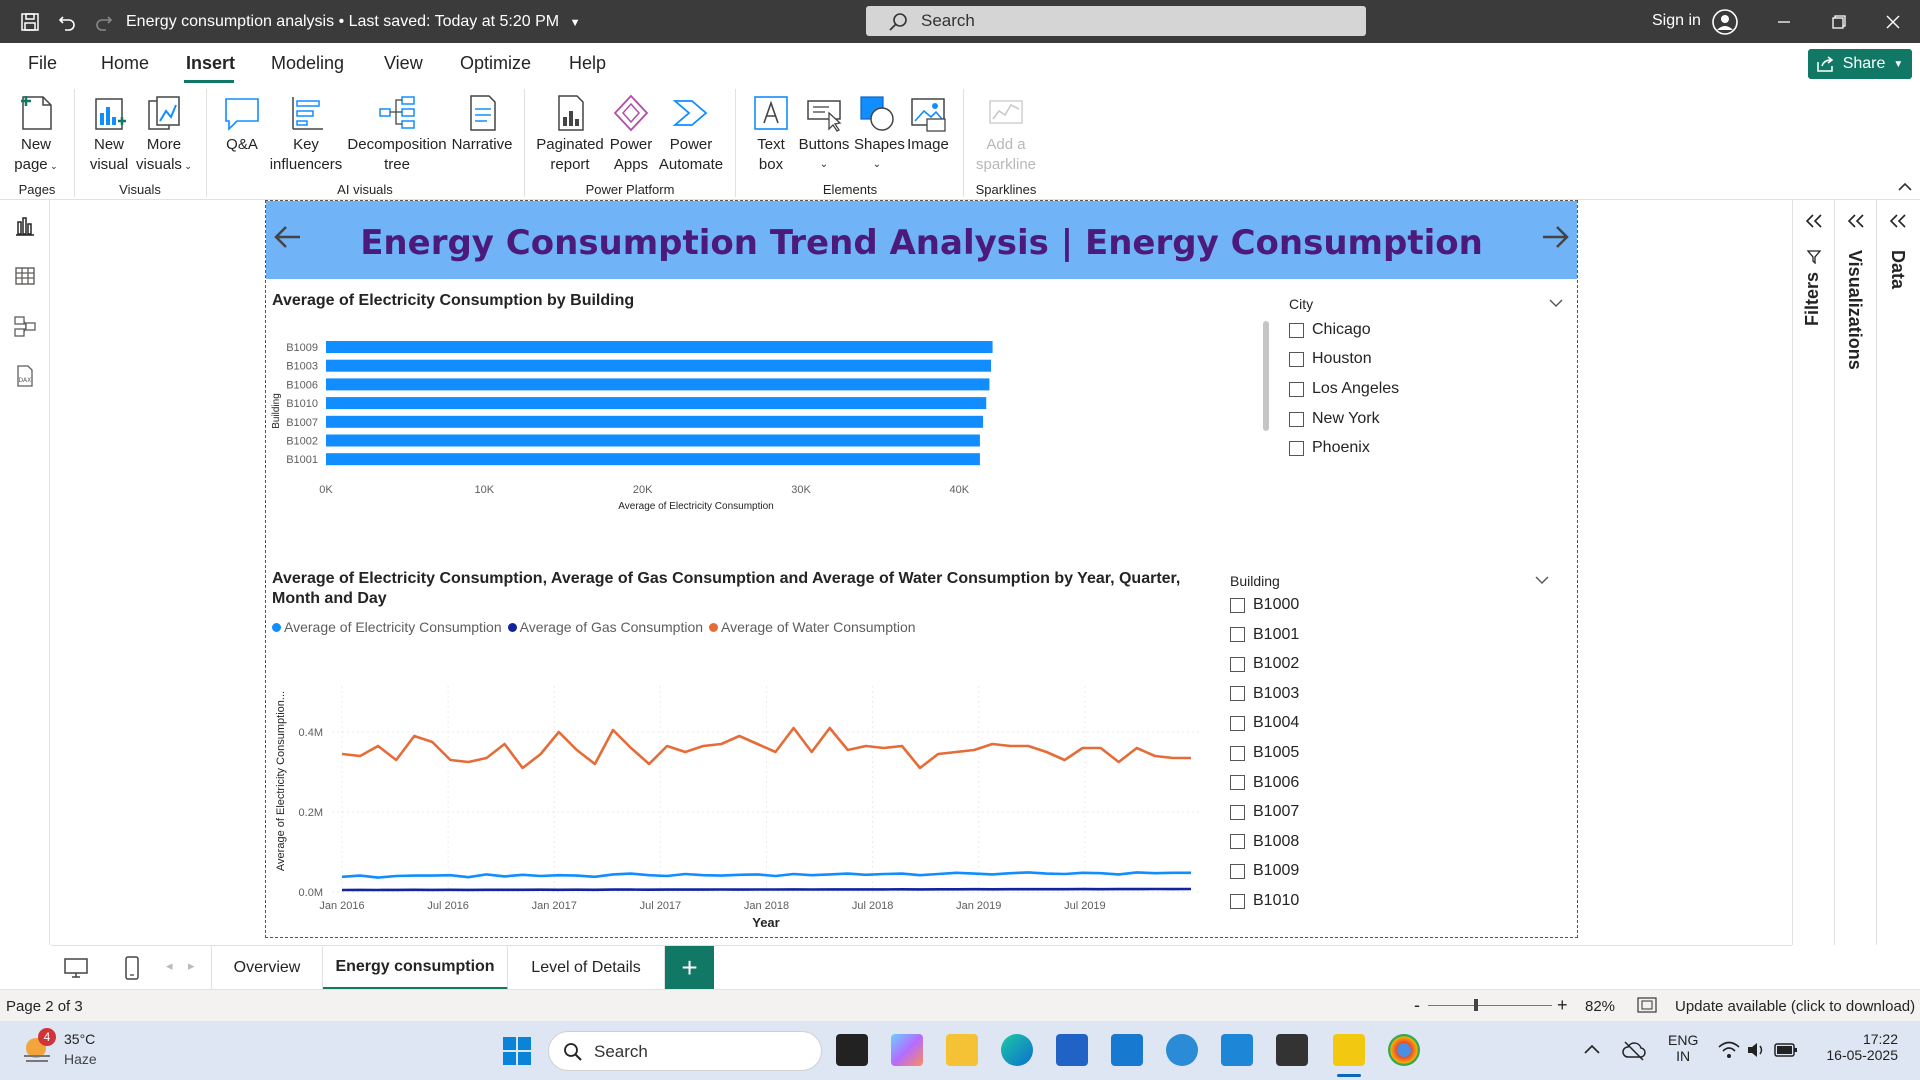 The image size is (1920, 1080). What do you see at coordinates (1349, 1050) in the screenshot?
I see `power-bi-icon` at bounding box center [1349, 1050].